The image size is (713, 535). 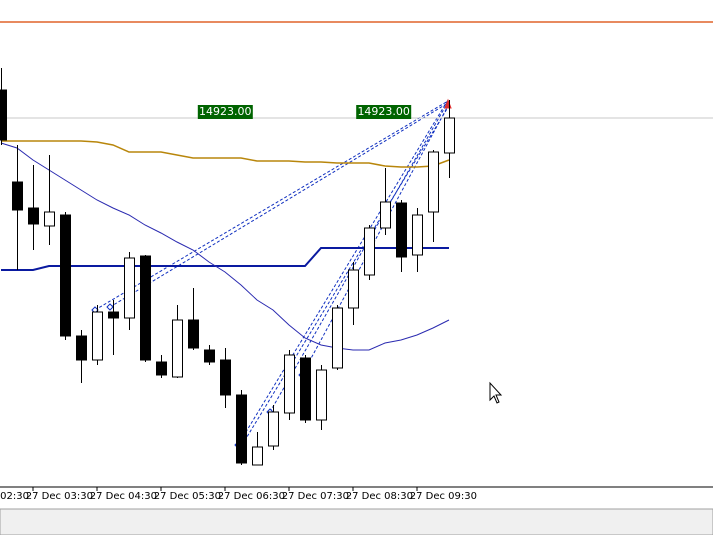 I want to click on mouse-cursor, so click(x=496, y=392).